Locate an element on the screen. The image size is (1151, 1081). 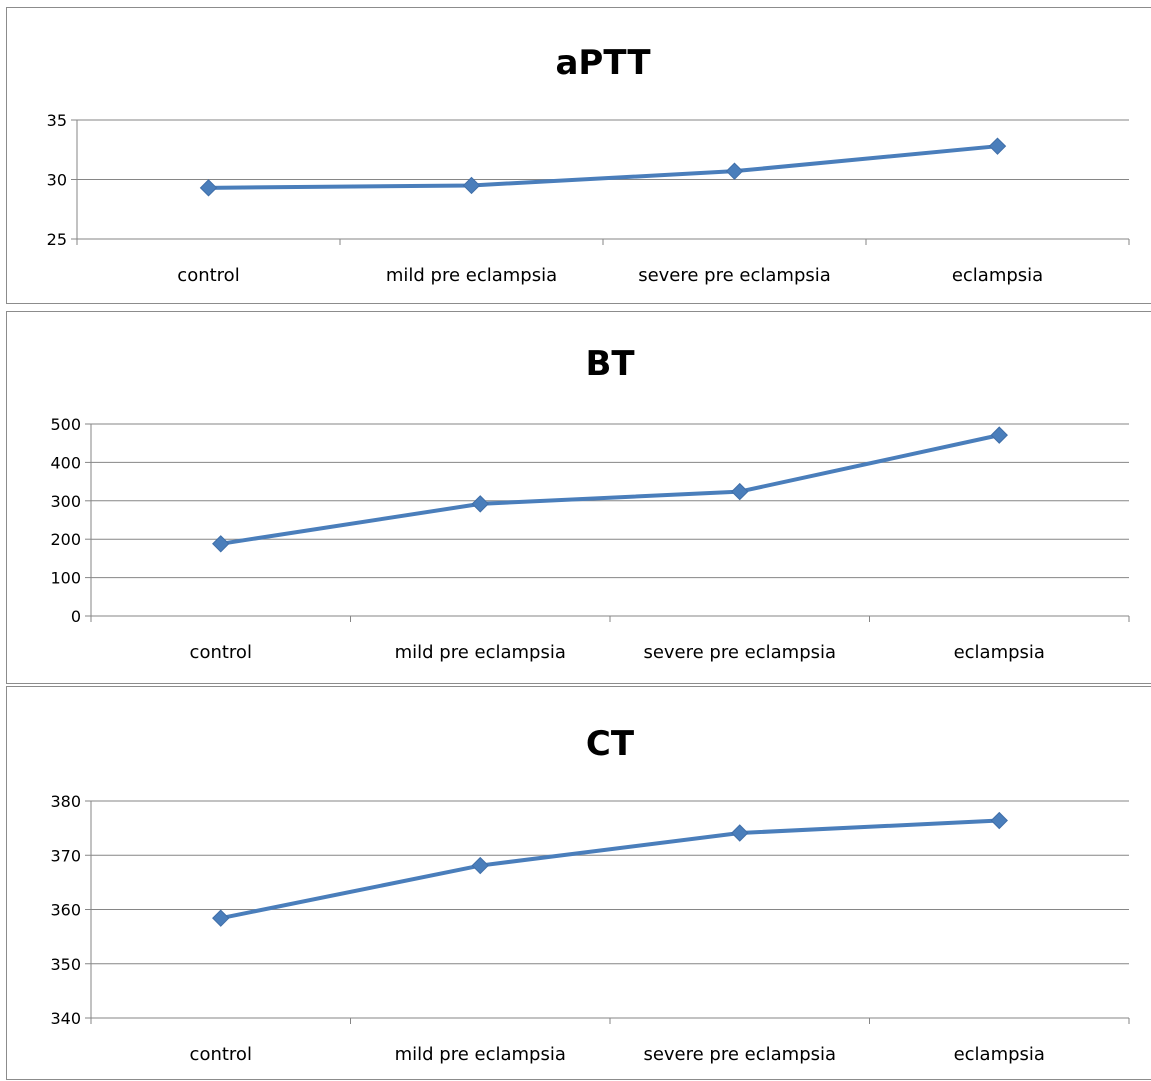
y-tick-label: 200 is located at coordinates (65, 539).